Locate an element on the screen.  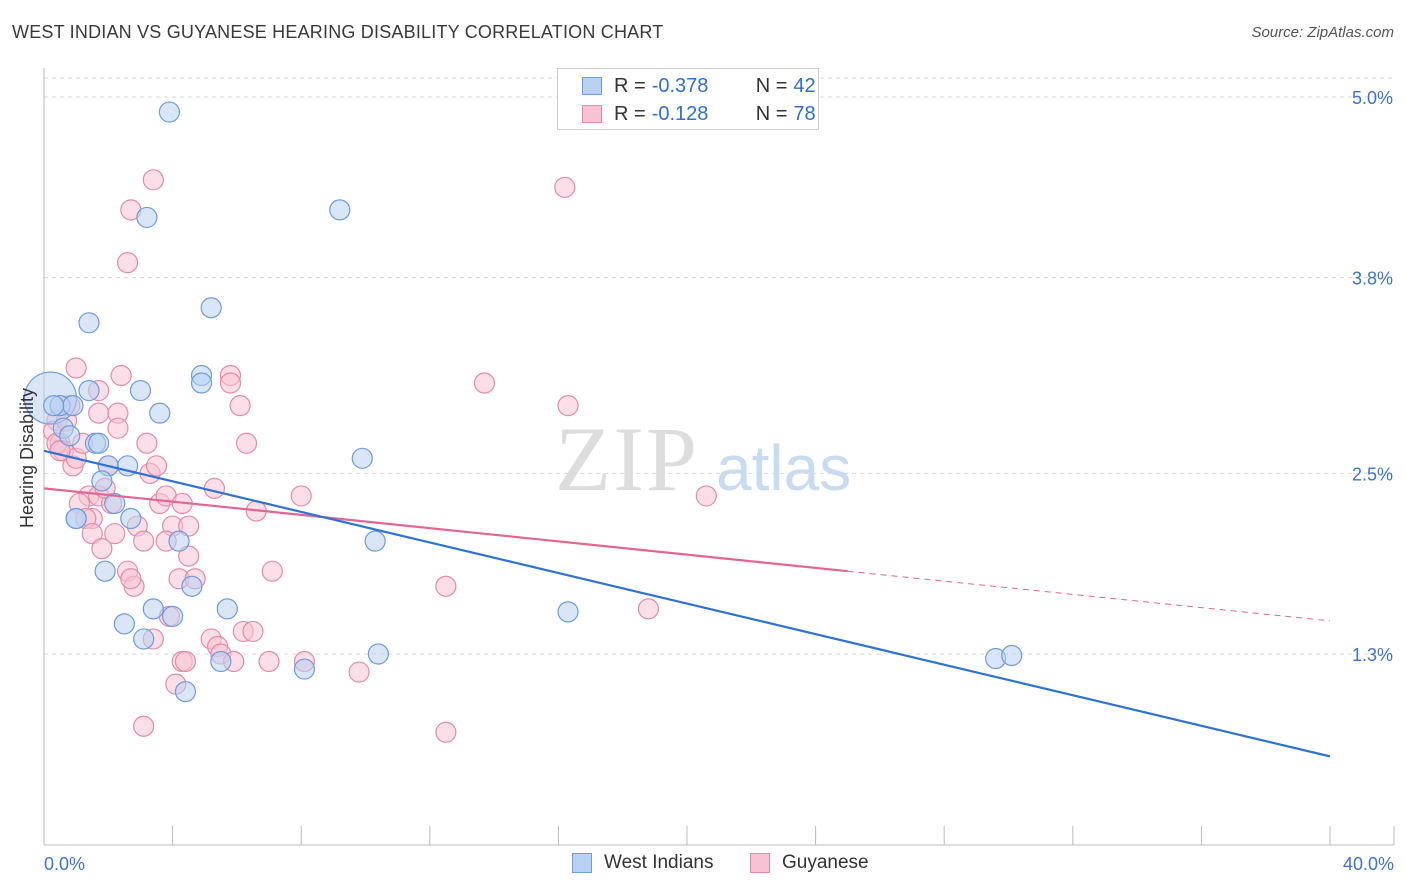
legend-n-label: N = is located at coordinates (771, 85).